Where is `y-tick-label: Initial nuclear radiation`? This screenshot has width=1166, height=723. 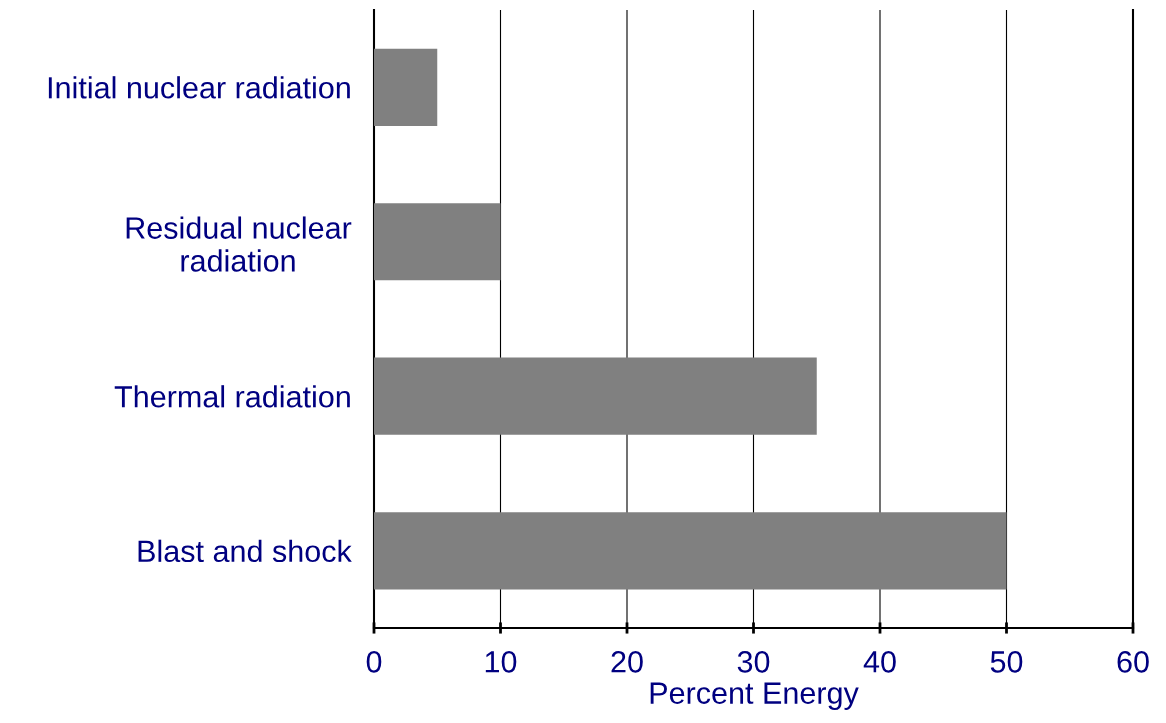 y-tick-label: Initial nuclear radiation is located at coordinates (199, 87).